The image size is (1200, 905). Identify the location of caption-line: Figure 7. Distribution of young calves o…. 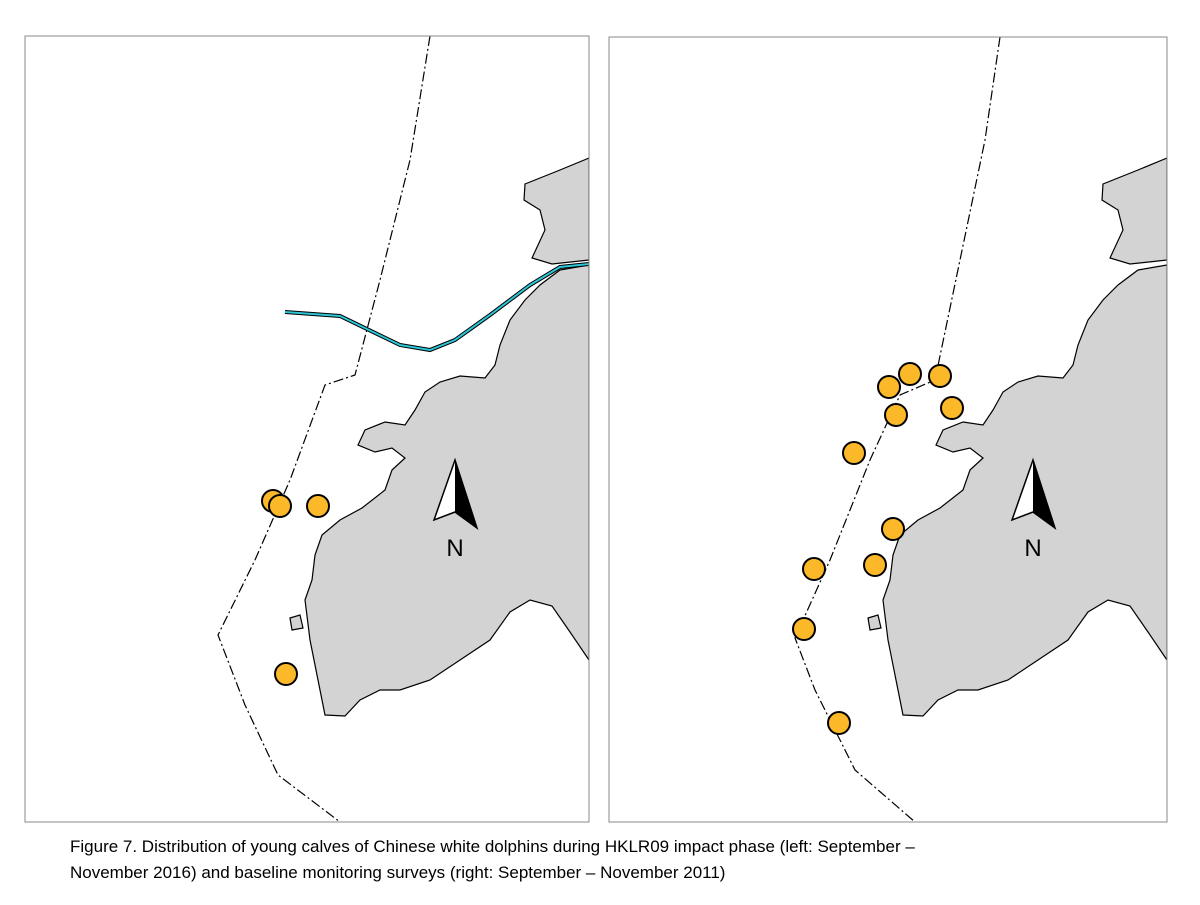
(492, 846).